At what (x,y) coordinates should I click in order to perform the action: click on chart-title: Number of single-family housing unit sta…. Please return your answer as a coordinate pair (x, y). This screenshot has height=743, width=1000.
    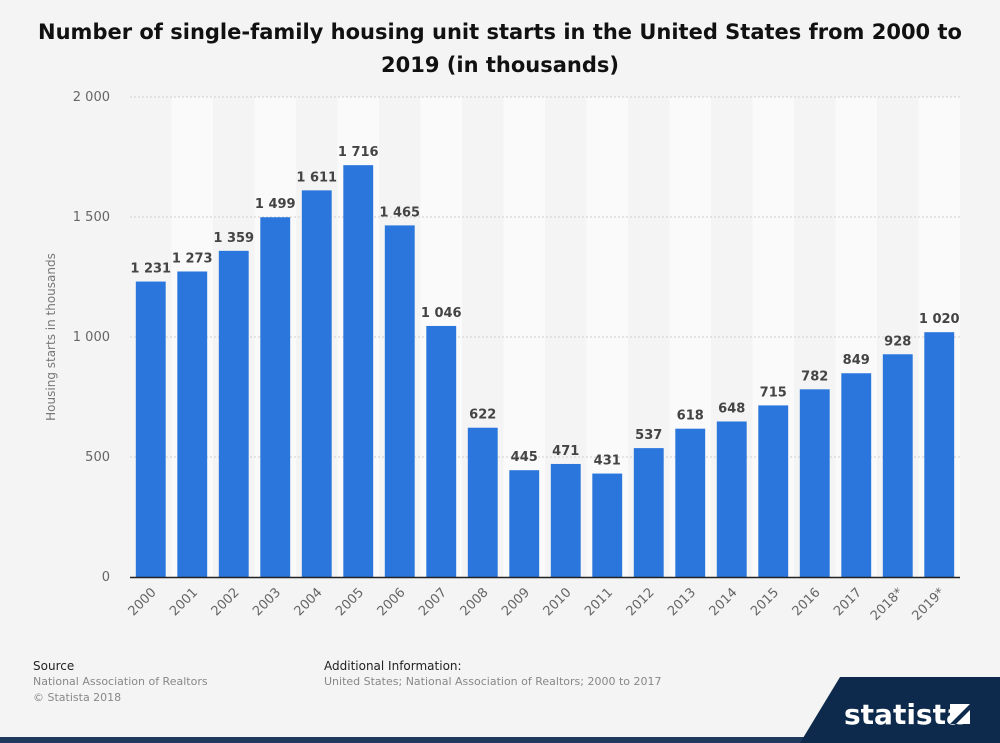
    Looking at the image, I should click on (500, 48).